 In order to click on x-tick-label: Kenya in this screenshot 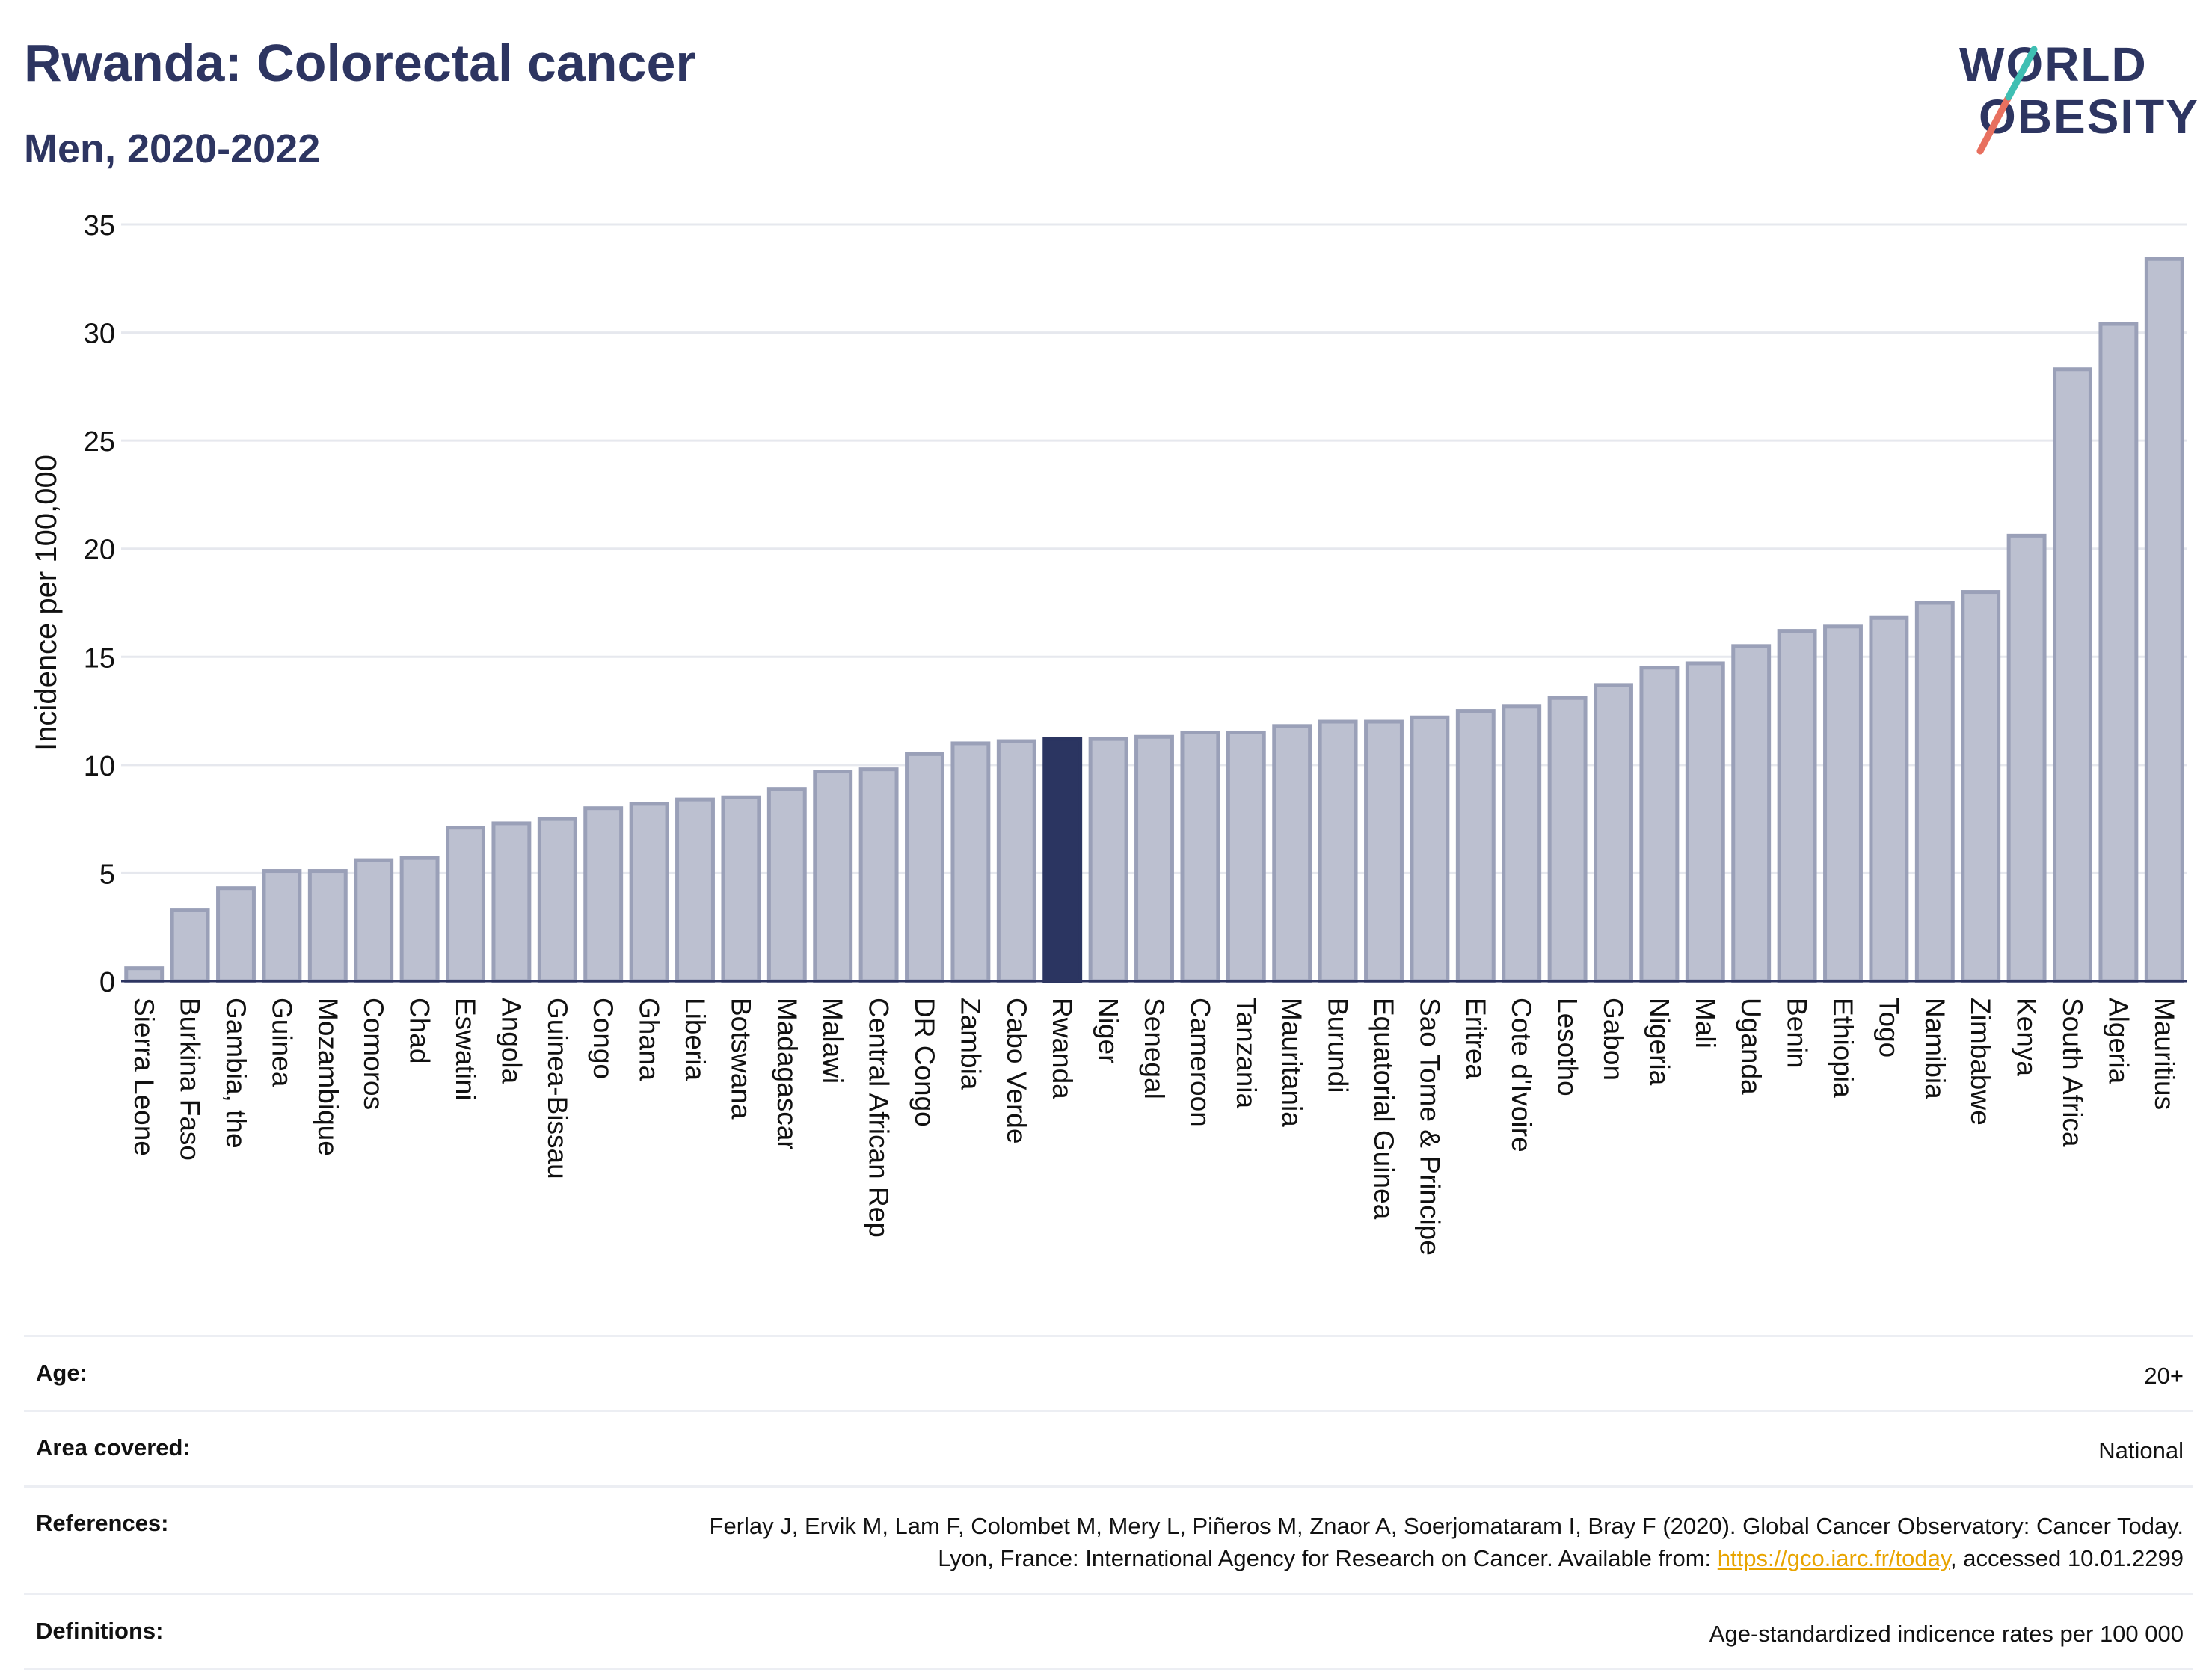, I will do `click(2027, 1037)`.